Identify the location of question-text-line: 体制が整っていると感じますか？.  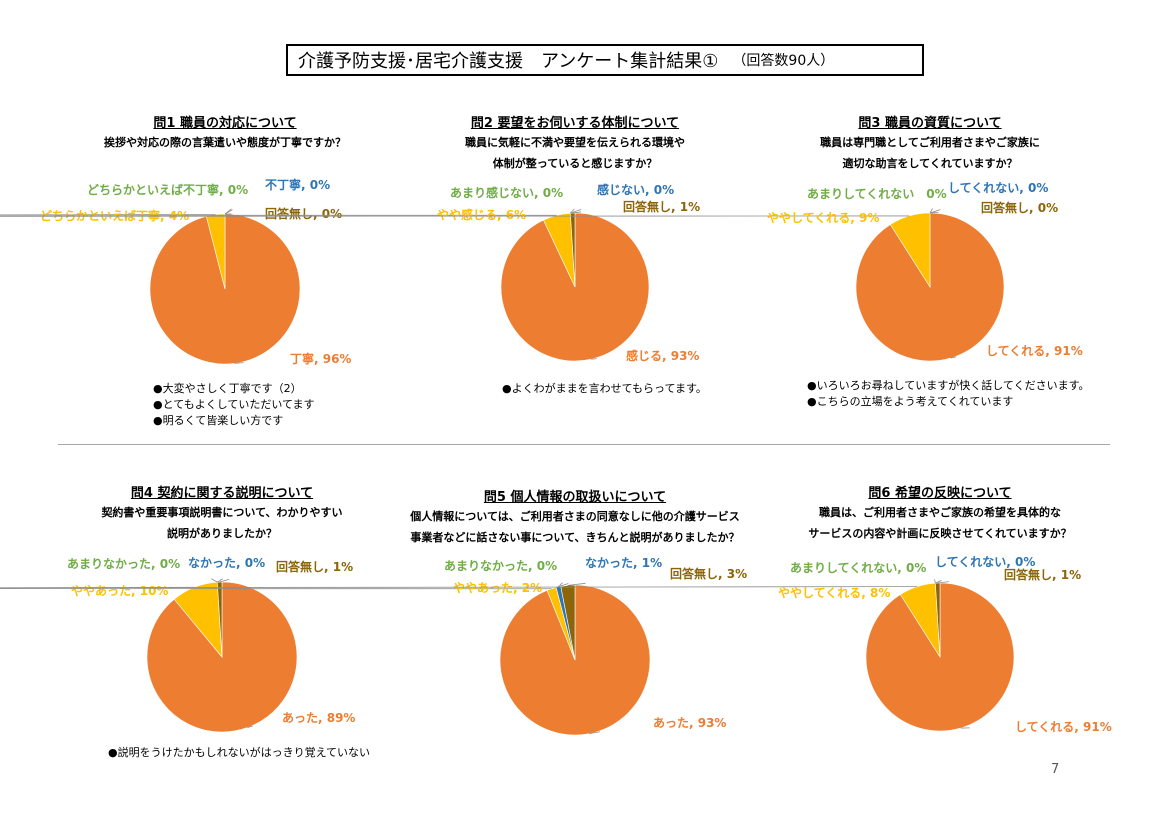
(575, 163).